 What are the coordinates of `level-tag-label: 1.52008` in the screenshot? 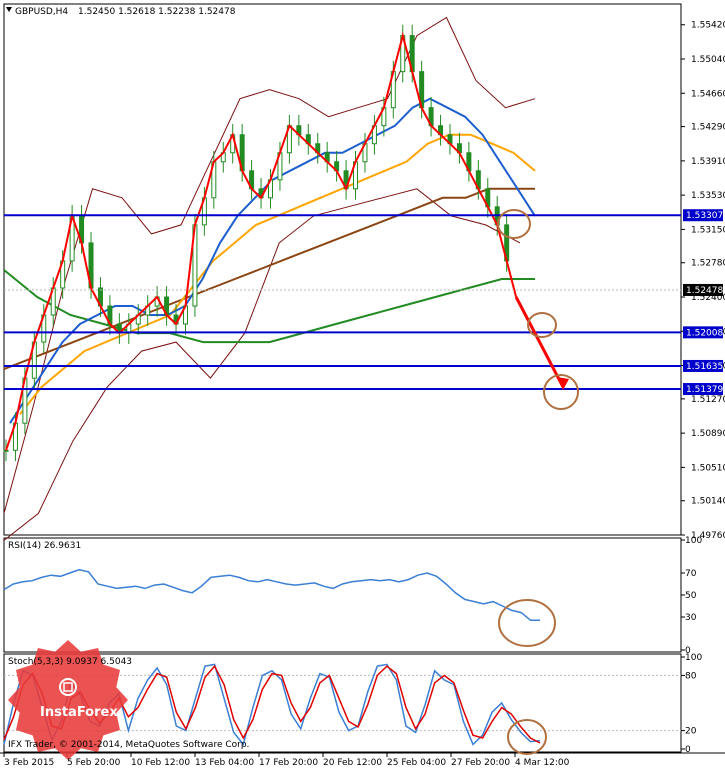 It's located at (704, 333).